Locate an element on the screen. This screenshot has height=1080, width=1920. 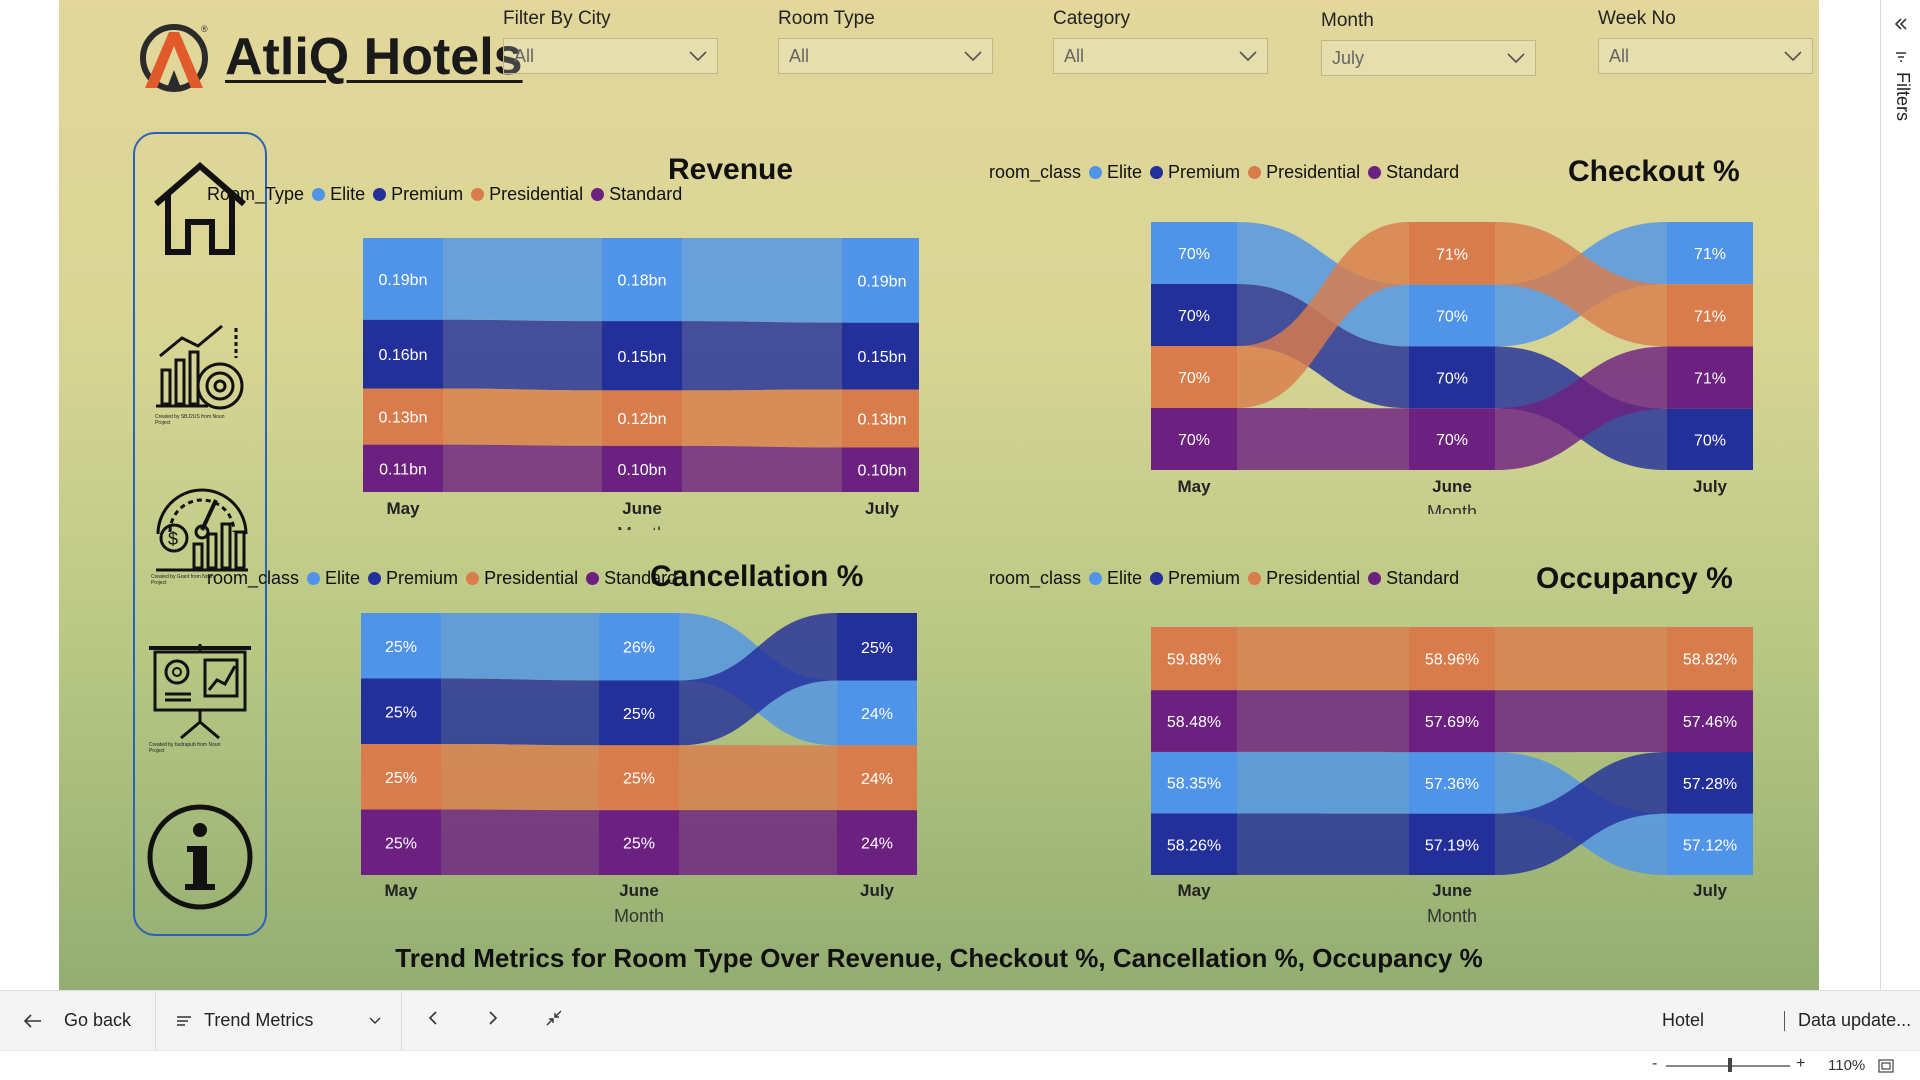
go-back-button: Go back is located at coordinates (78, 1020).